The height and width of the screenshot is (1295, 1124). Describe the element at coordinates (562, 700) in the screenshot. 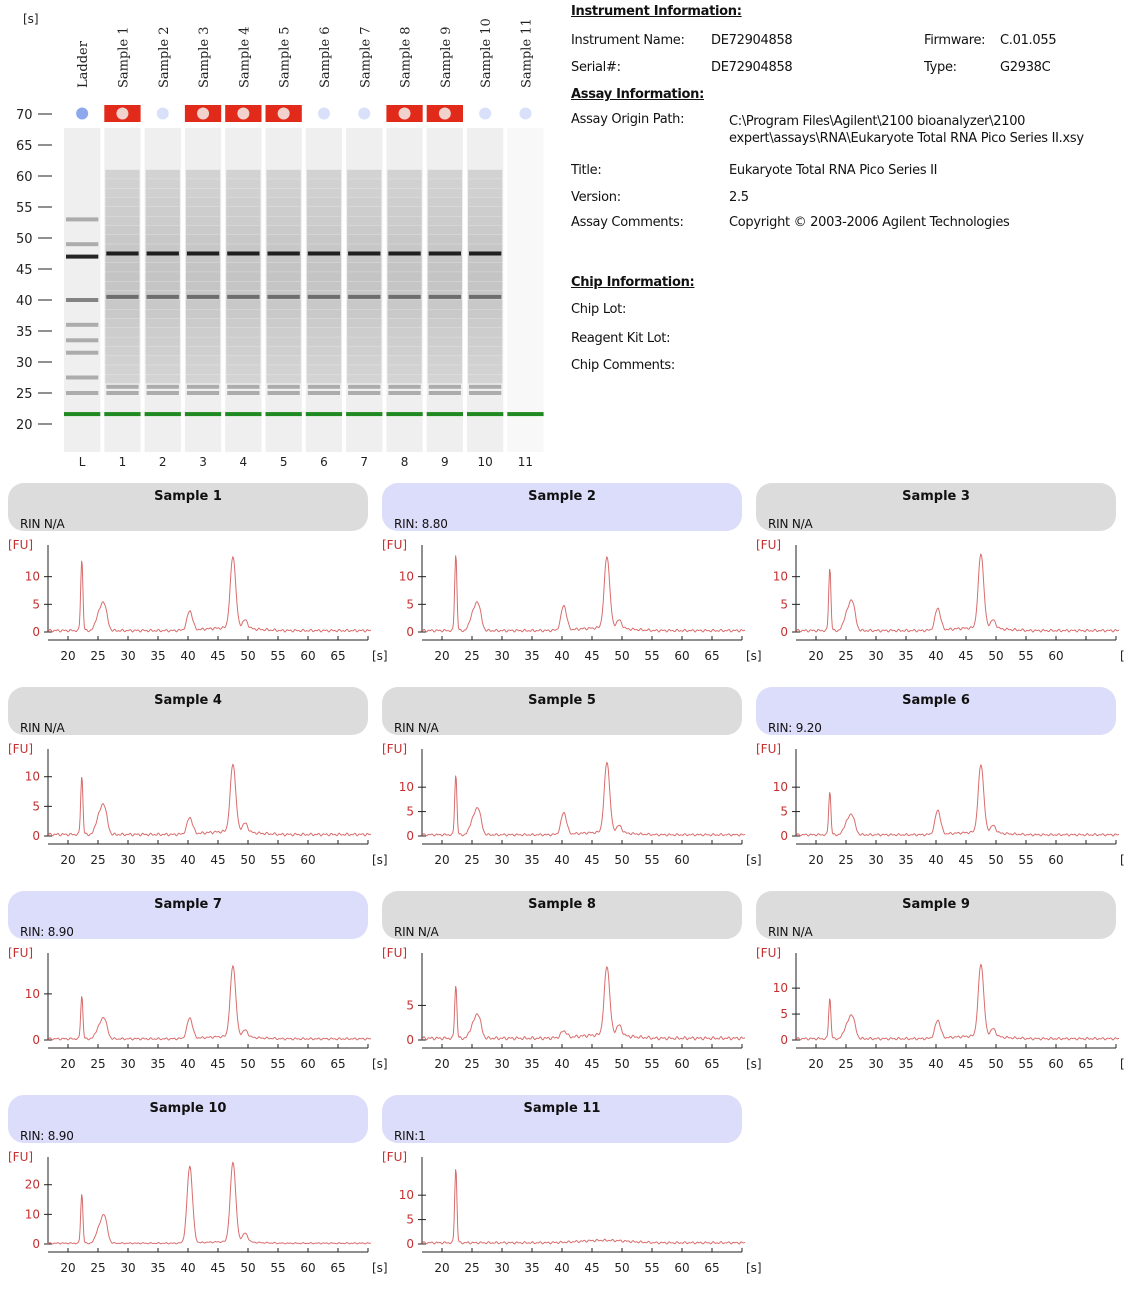

I see `panel-title: Sample 5` at that location.